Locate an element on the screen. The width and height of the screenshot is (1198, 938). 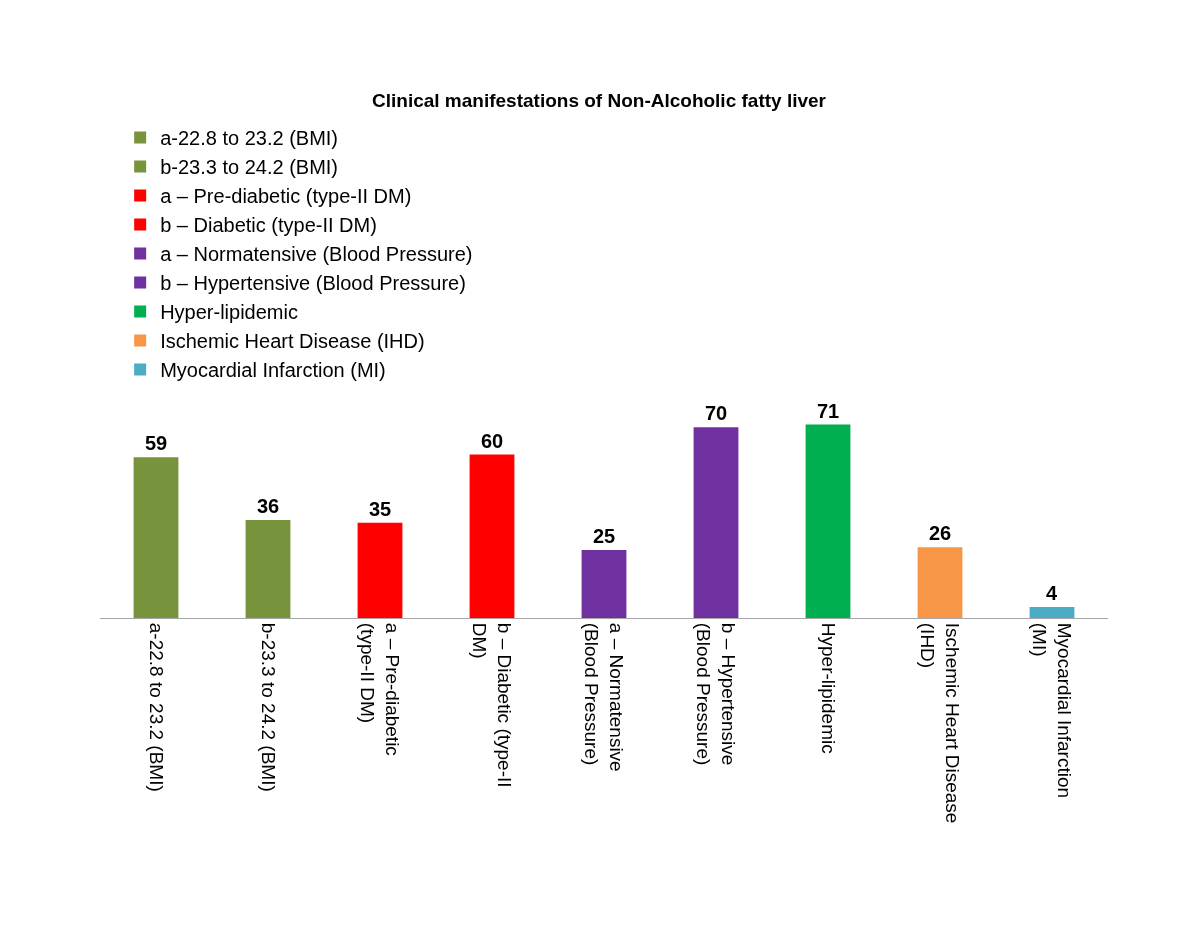
x-tick-label: a-22.8 to 23.2 (BMI) is located at coordinates (156, 707).